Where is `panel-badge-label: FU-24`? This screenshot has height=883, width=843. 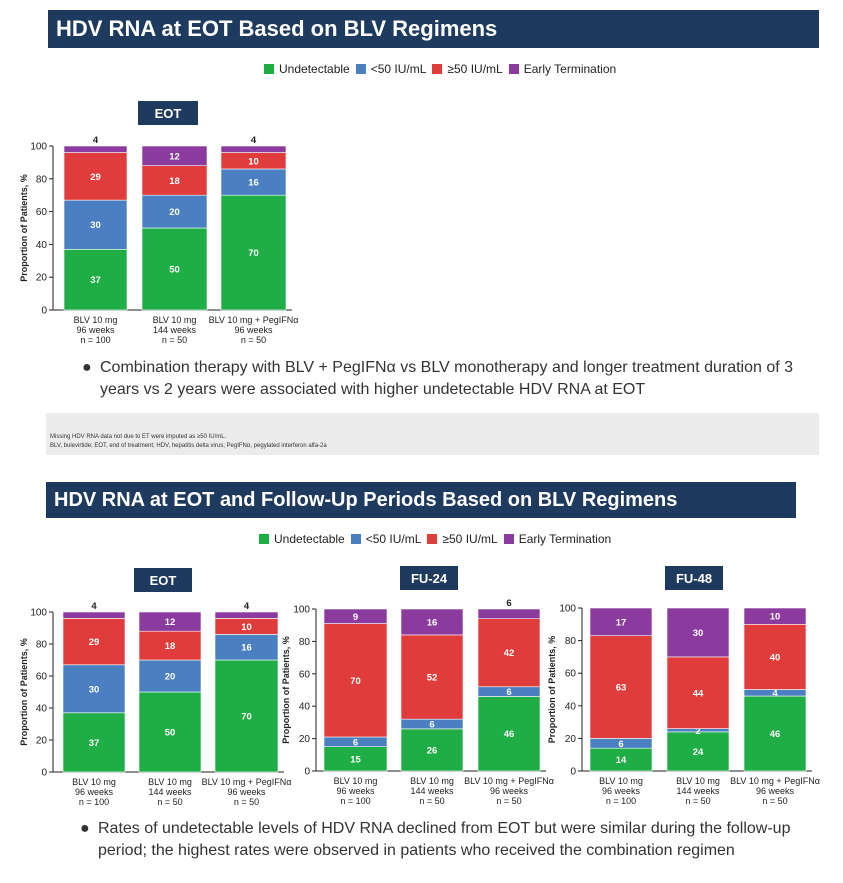 panel-badge-label: FU-24 is located at coordinates (429, 578).